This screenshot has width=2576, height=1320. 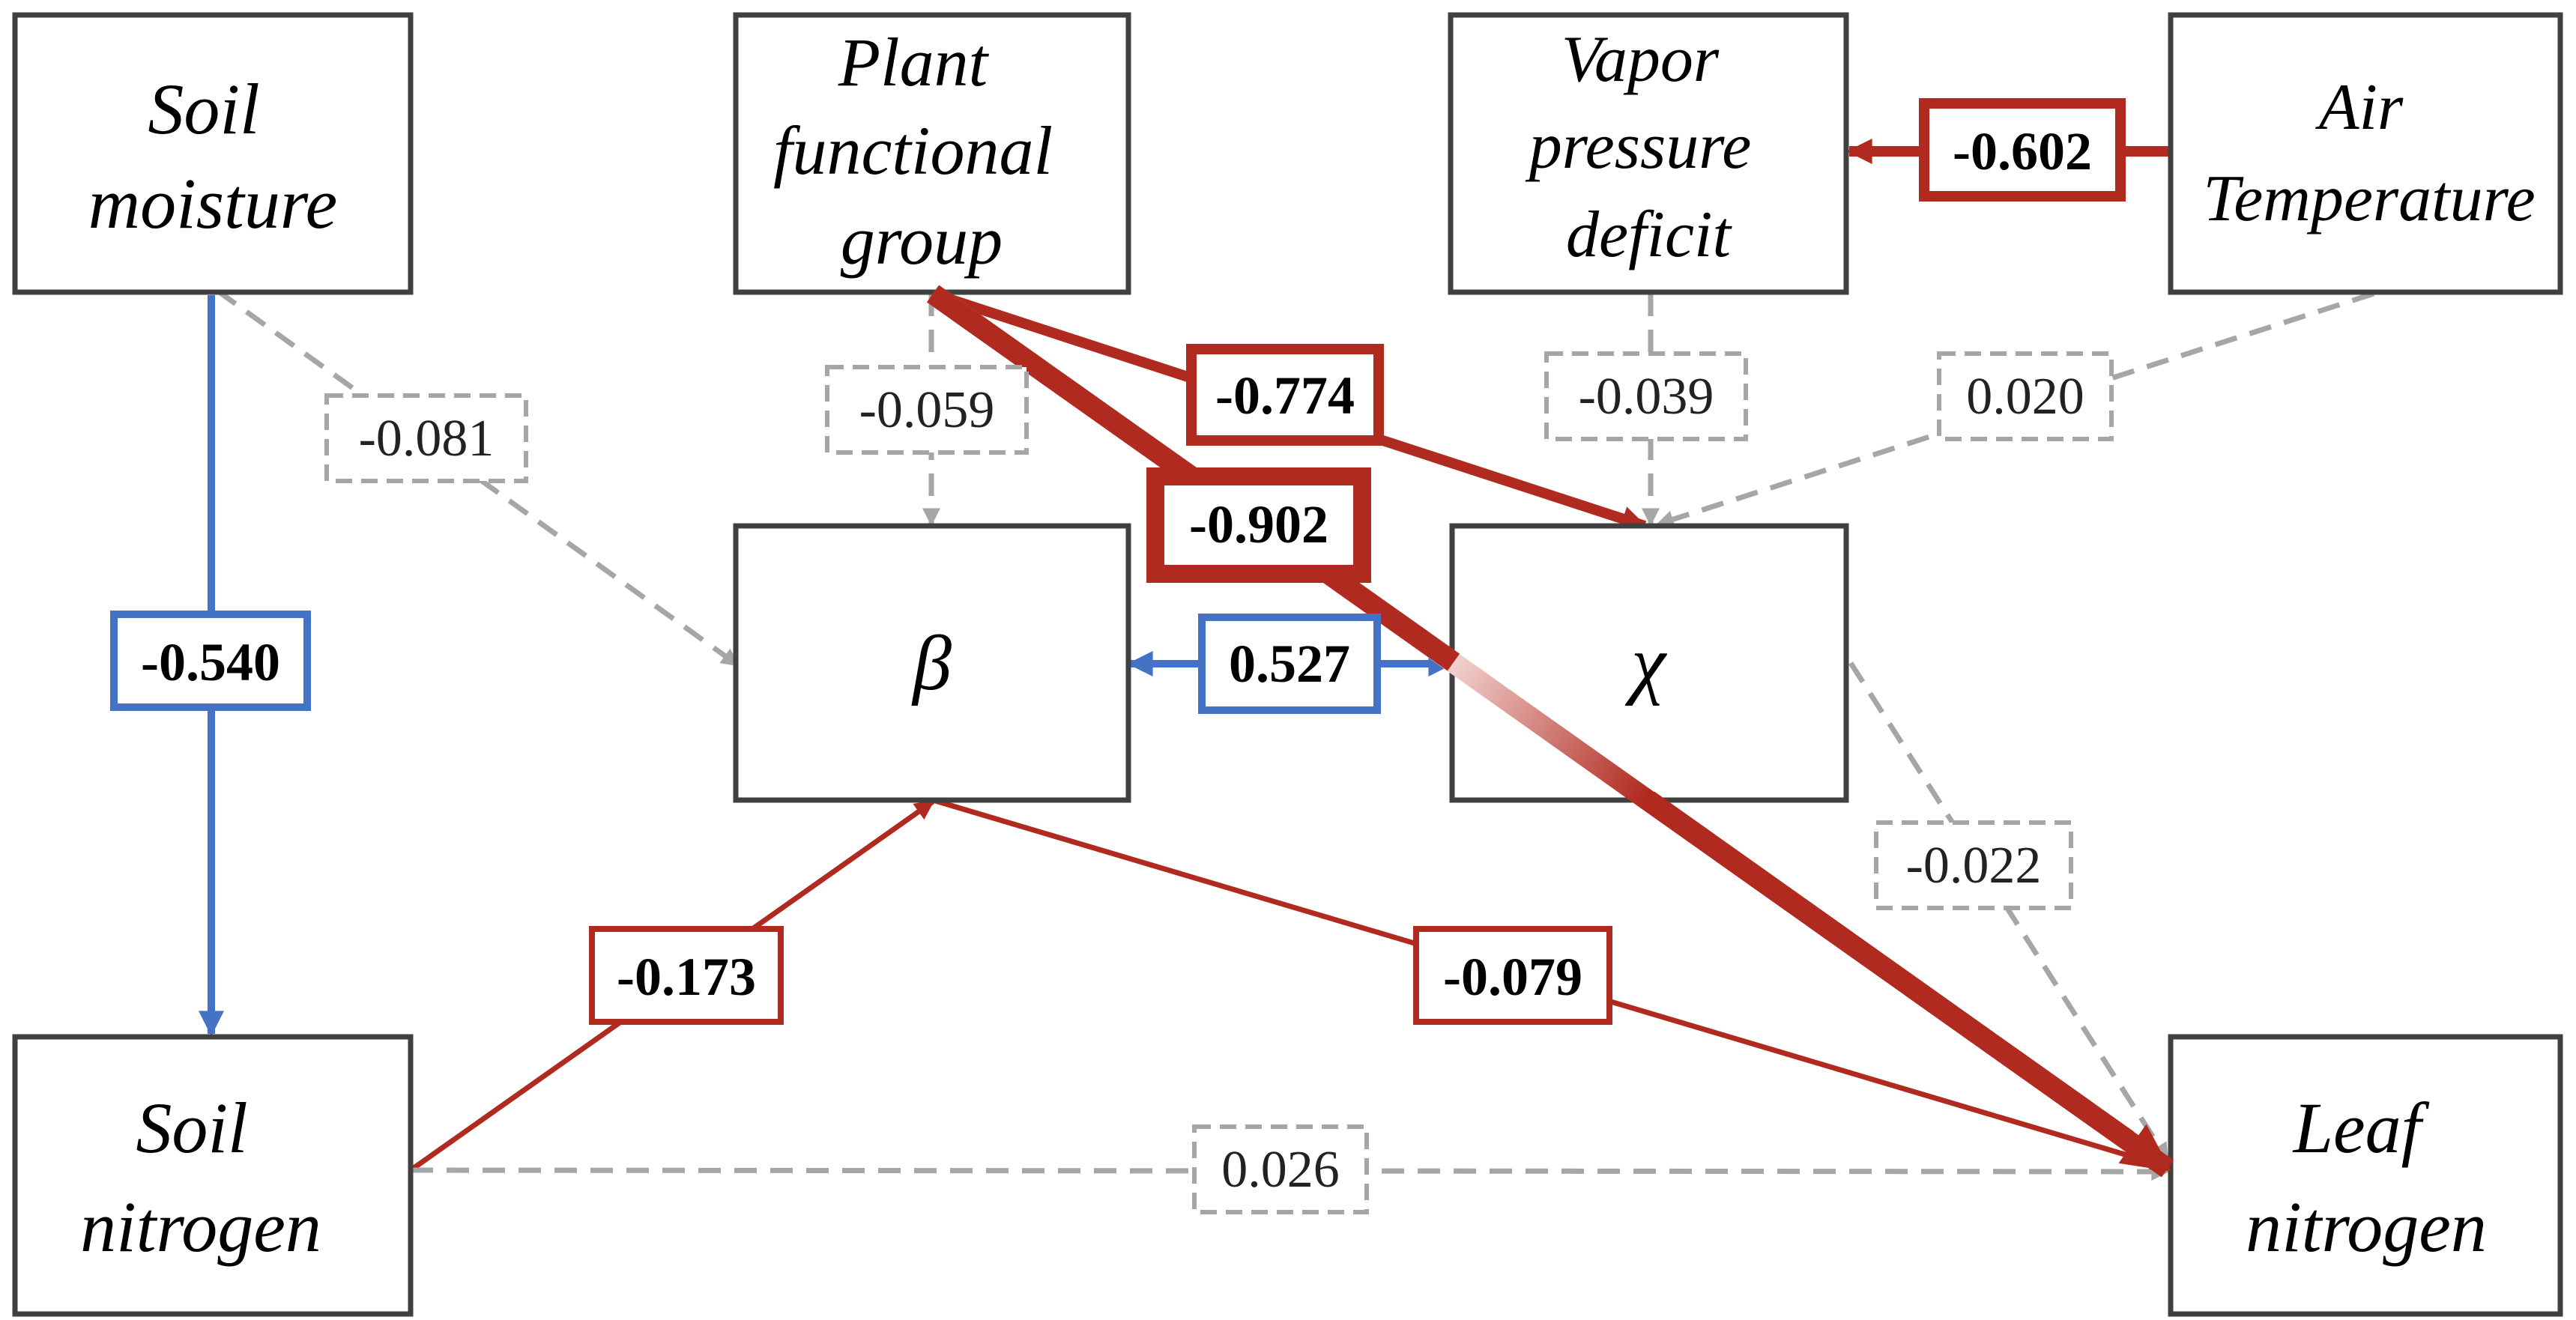 I want to click on coef-label-vpd-chi: -0.039, so click(x=1646, y=396).